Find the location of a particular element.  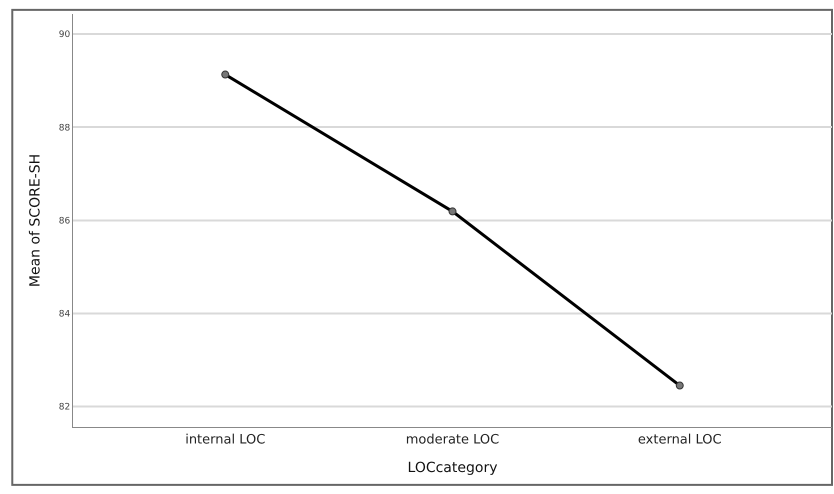

y-axis-title: Mean of SCORE-SH is located at coordinates (35, 221).